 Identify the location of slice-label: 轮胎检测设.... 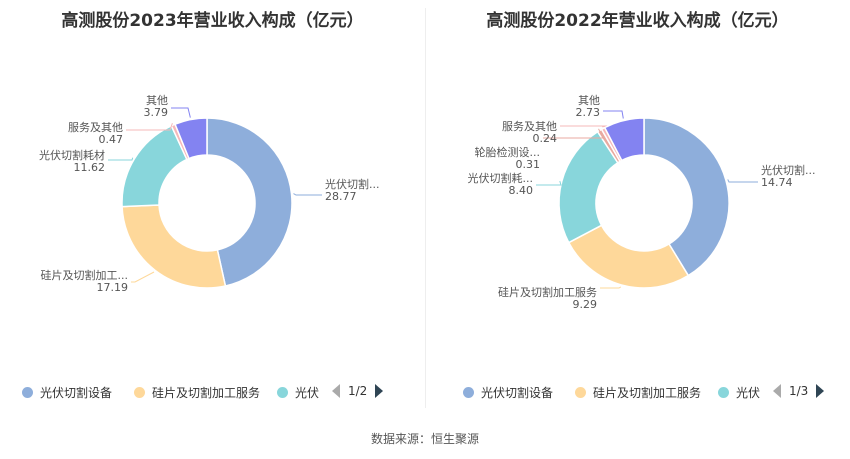
(508, 152).